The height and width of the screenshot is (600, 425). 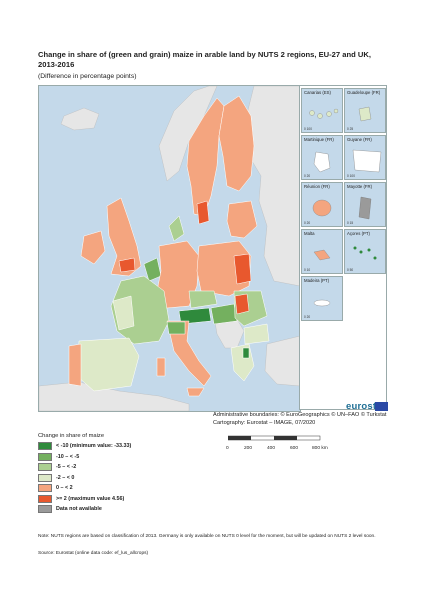 I want to click on eurostat-logo: eurostat, so click(x=366, y=406).